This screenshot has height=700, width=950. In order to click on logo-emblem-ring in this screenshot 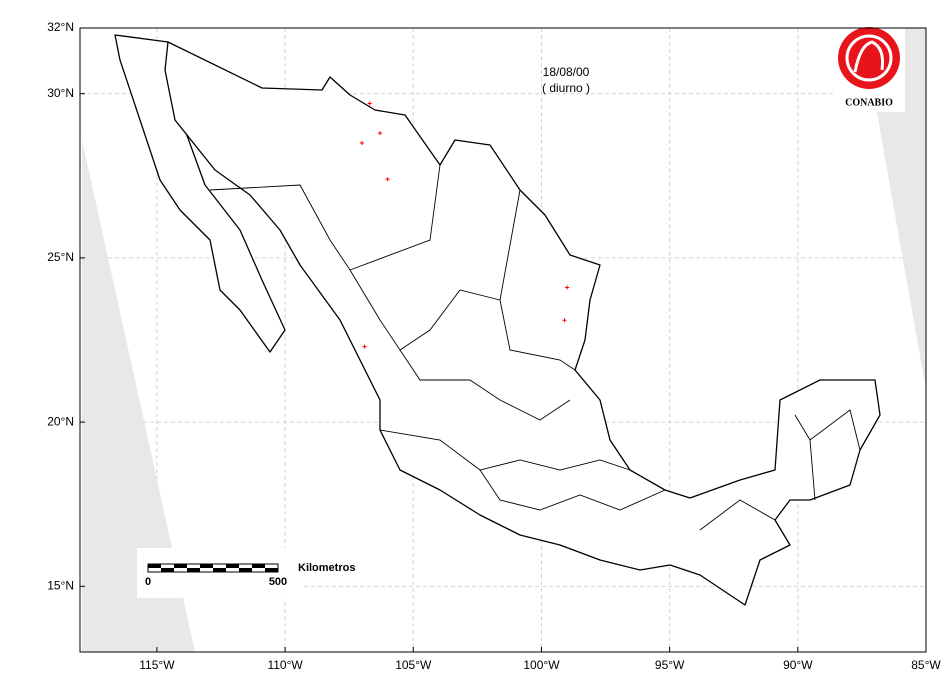, I will do `click(869, 58)`.